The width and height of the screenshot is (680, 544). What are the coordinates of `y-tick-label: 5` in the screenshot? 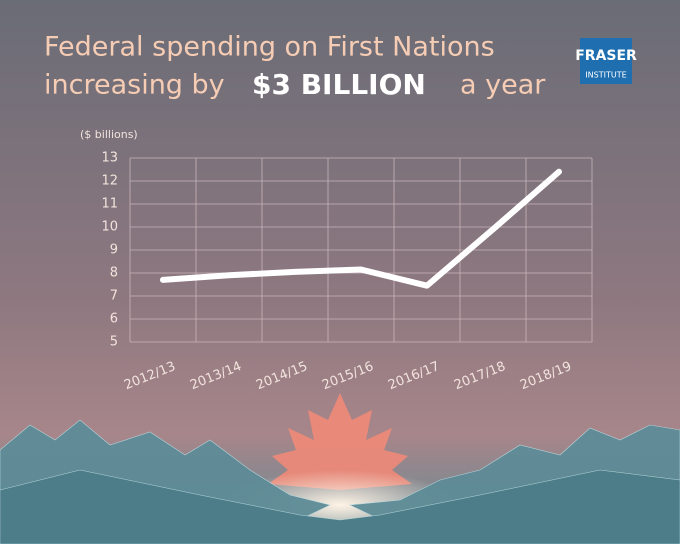 It's located at (114, 342).